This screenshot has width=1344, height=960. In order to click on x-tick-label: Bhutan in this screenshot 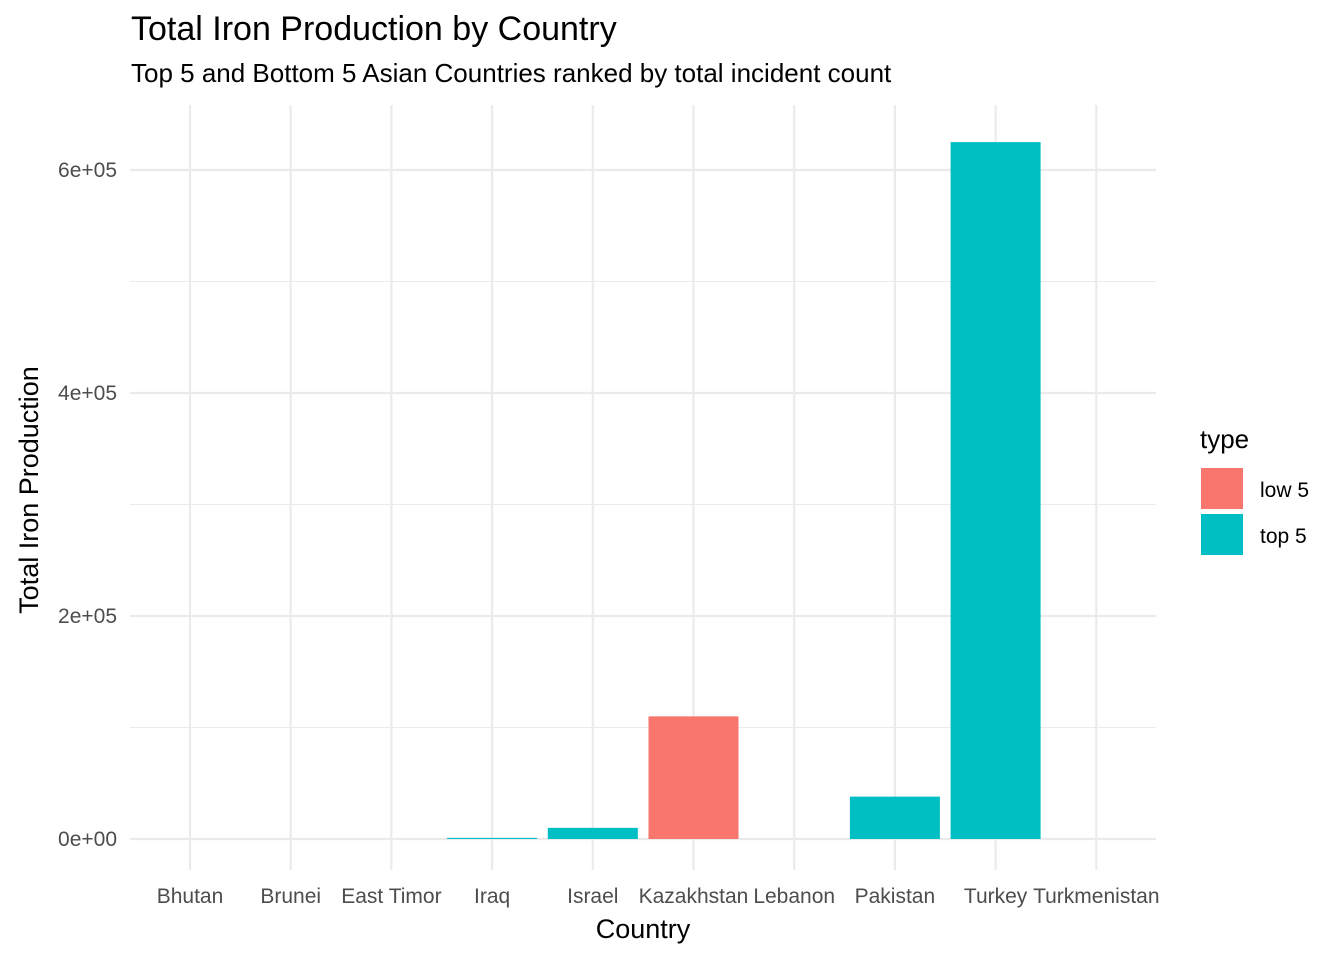, I will do `click(190, 896)`.